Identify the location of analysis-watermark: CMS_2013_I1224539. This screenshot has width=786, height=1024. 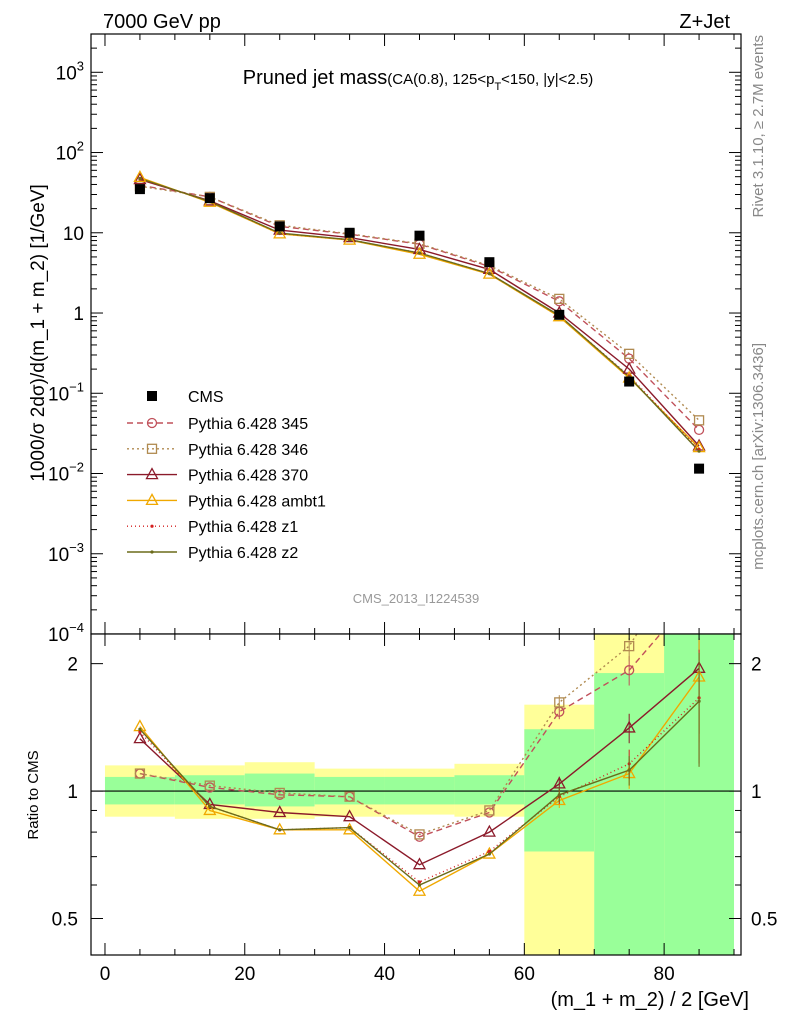
(416, 598).